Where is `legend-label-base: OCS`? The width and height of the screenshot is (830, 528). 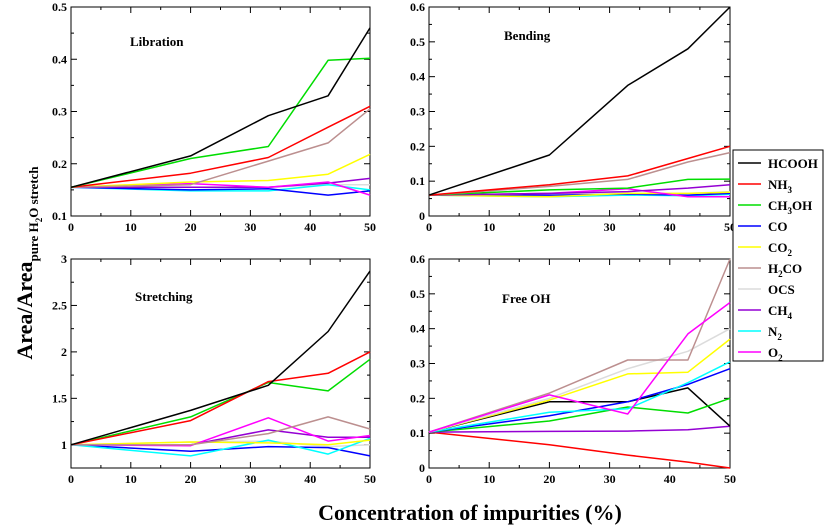
legend-label-base: OCS is located at coordinates (781, 289).